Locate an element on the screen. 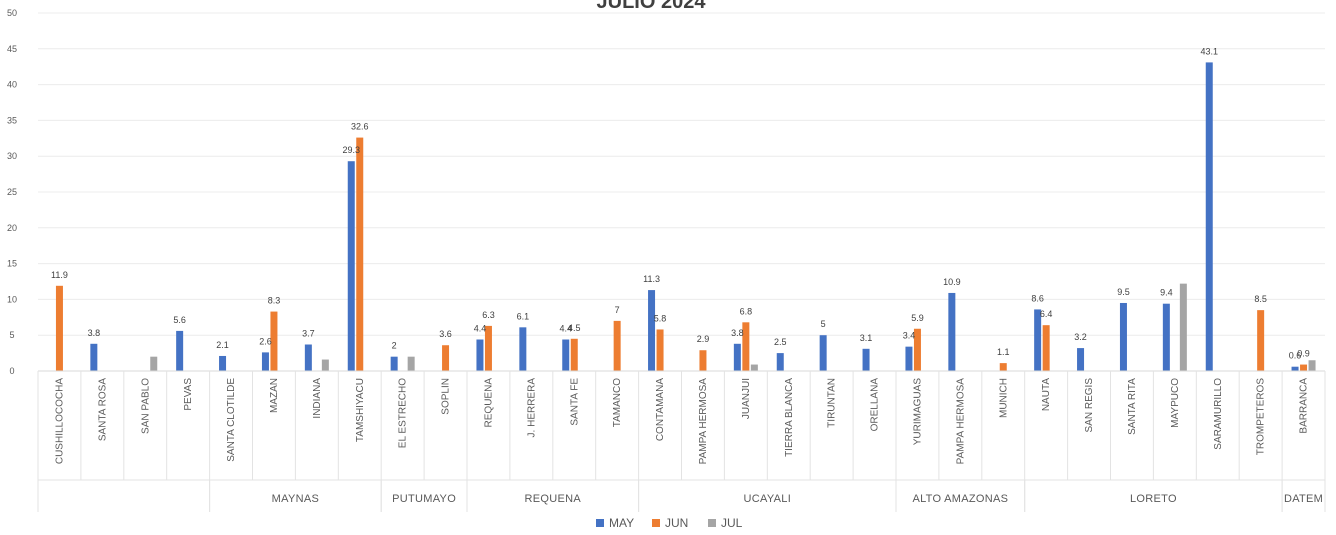 This screenshot has height=535, width=1336. category-label: MAYPUCO is located at coordinates (1175, 403).